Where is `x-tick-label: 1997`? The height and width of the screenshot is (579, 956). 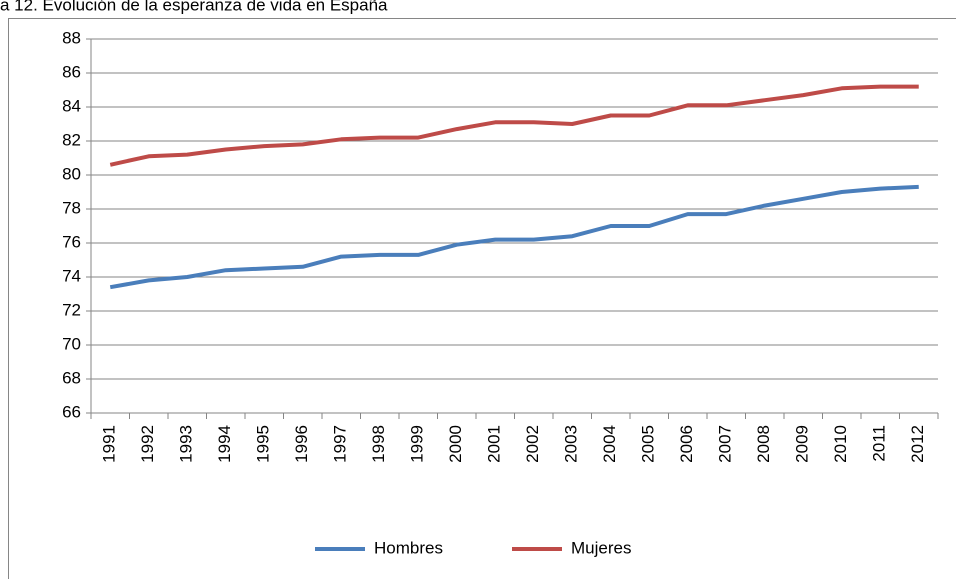
x-tick-label: 1997 is located at coordinates (340, 444).